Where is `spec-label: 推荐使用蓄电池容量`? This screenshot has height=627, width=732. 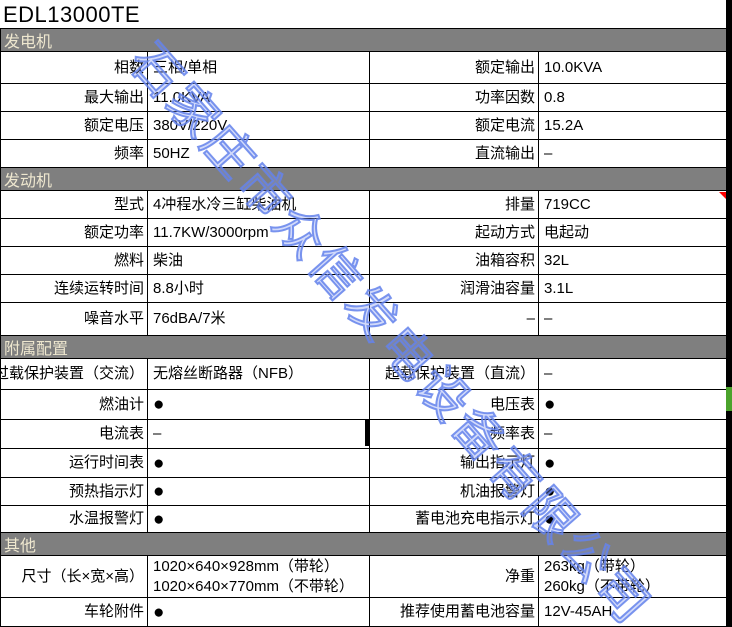 spec-label: 推荐使用蓄电池容量 is located at coordinates (454, 612).